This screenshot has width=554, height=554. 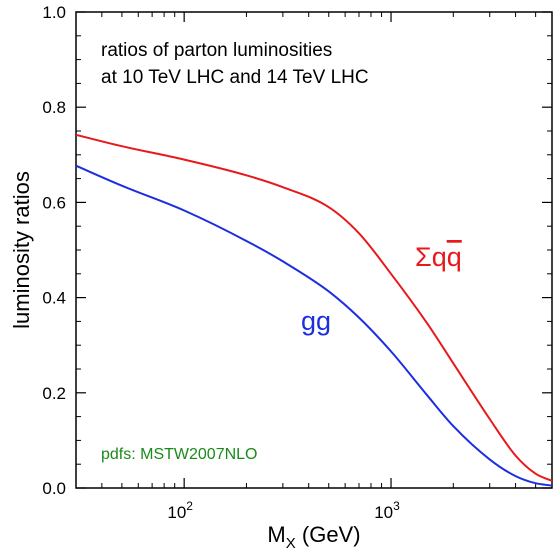 I want to click on series-label-qqbar-main: Σq, so click(x=431, y=257).